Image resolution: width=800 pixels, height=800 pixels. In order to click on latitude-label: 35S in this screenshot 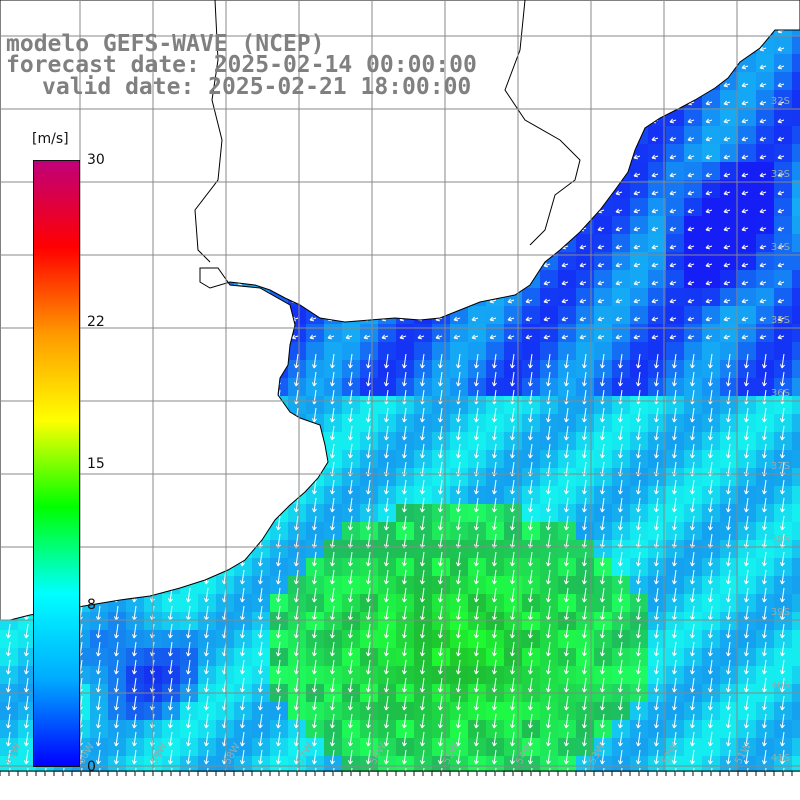, I will do `click(780, 320)`.